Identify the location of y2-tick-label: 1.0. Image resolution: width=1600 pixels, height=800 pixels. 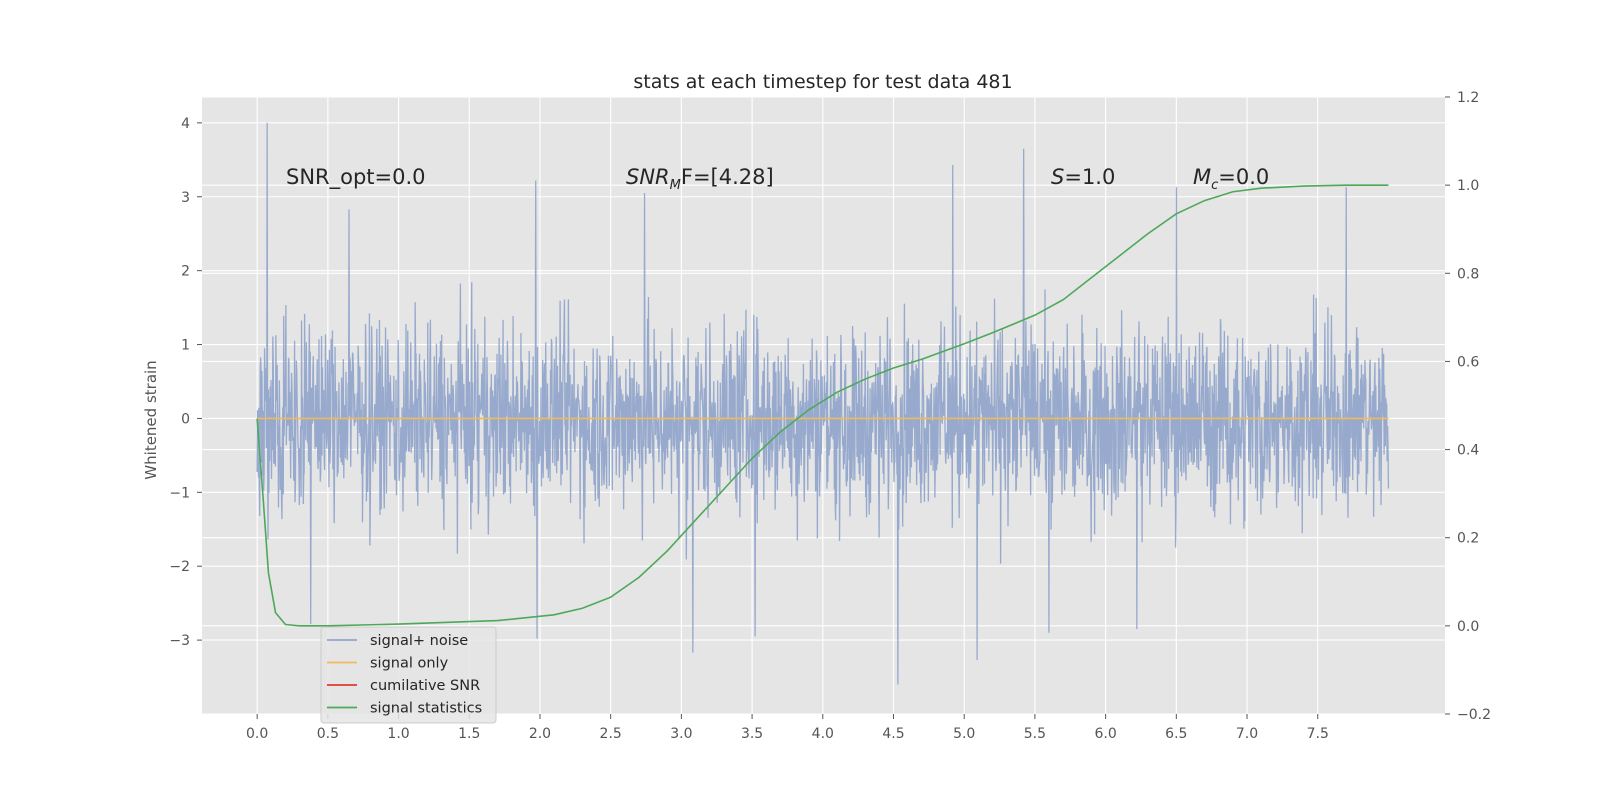
(1468, 186).